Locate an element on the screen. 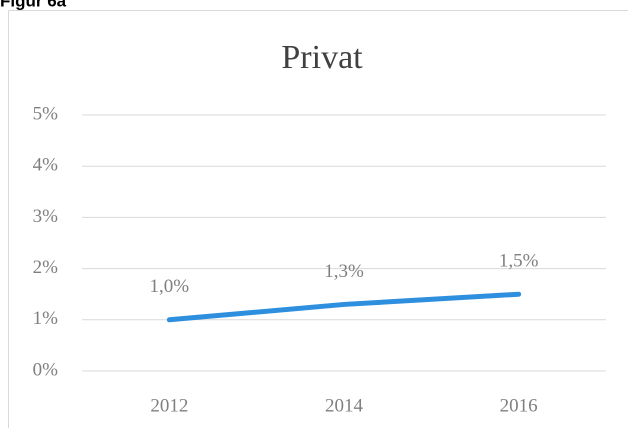 This screenshot has height=428, width=628. figure-label: Figur 6a is located at coordinates (33, 5).